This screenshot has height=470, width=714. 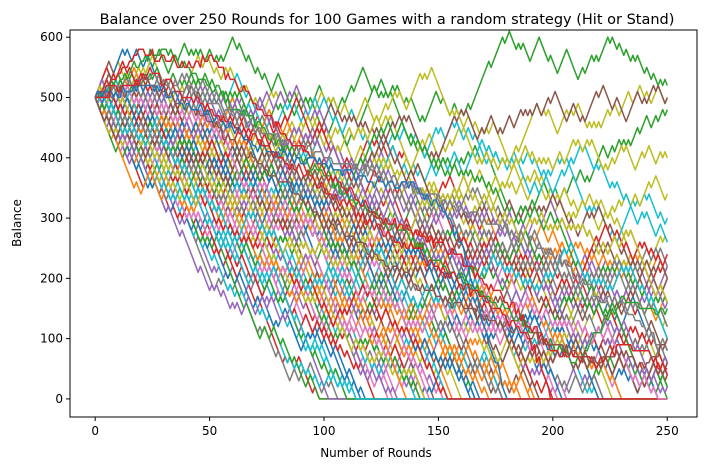 I want to click on x-axis: 0 50 100 150 200 250, so click(x=385, y=427).